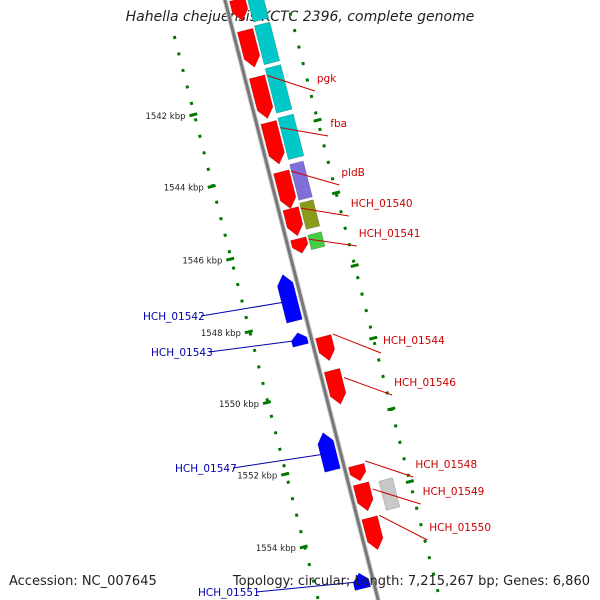 The height and width of the screenshot is (600, 600). What do you see at coordinates (165, 117) in the screenshot?
I see `tick-label: 1542 kbp` at bounding box center [165, 117].